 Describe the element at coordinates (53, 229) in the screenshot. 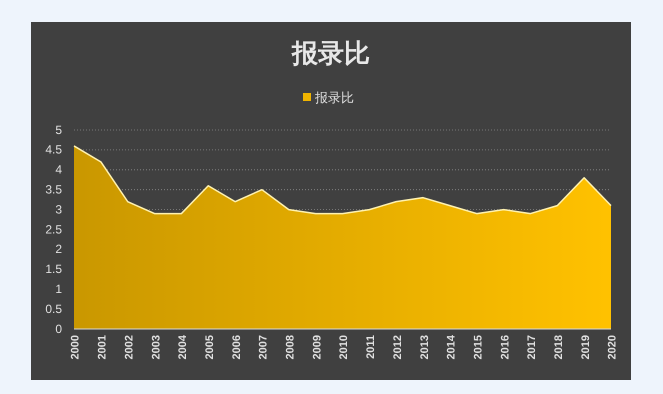

I see `y-tick-label: 2.5` at that location.